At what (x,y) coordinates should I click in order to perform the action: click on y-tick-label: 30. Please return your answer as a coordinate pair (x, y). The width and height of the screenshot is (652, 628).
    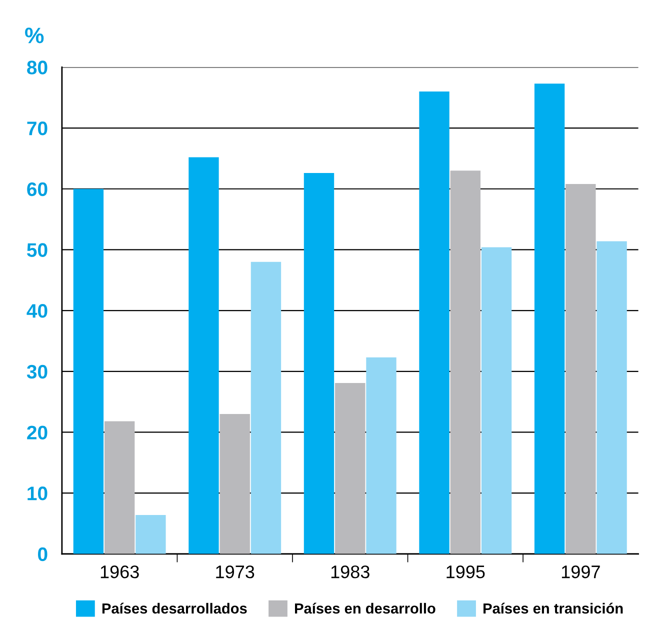
    Looking at the image, I should click on (37, 371).